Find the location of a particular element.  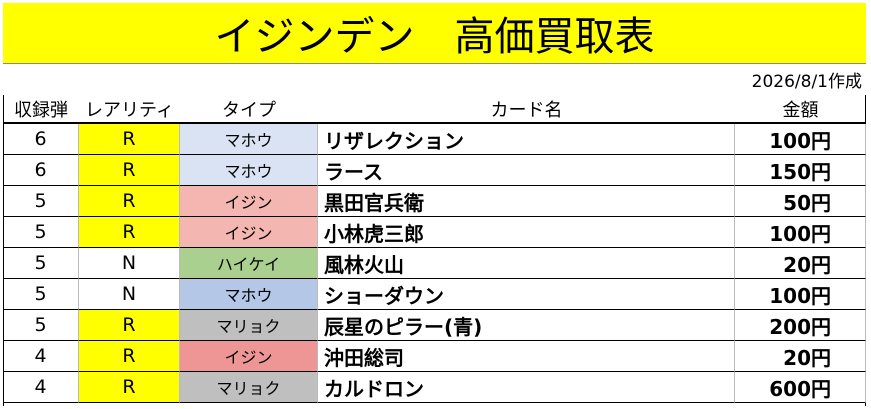

date: 2026/8/1作成 is located at coordinates (806, 82).